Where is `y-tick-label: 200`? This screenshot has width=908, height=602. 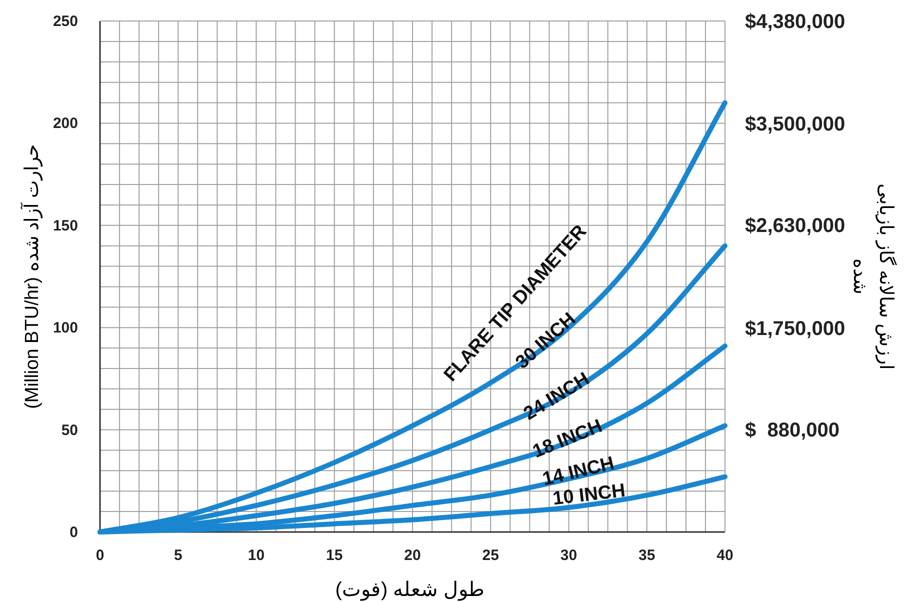
y-tick-label: 200 is located at coordinates (65, 123).